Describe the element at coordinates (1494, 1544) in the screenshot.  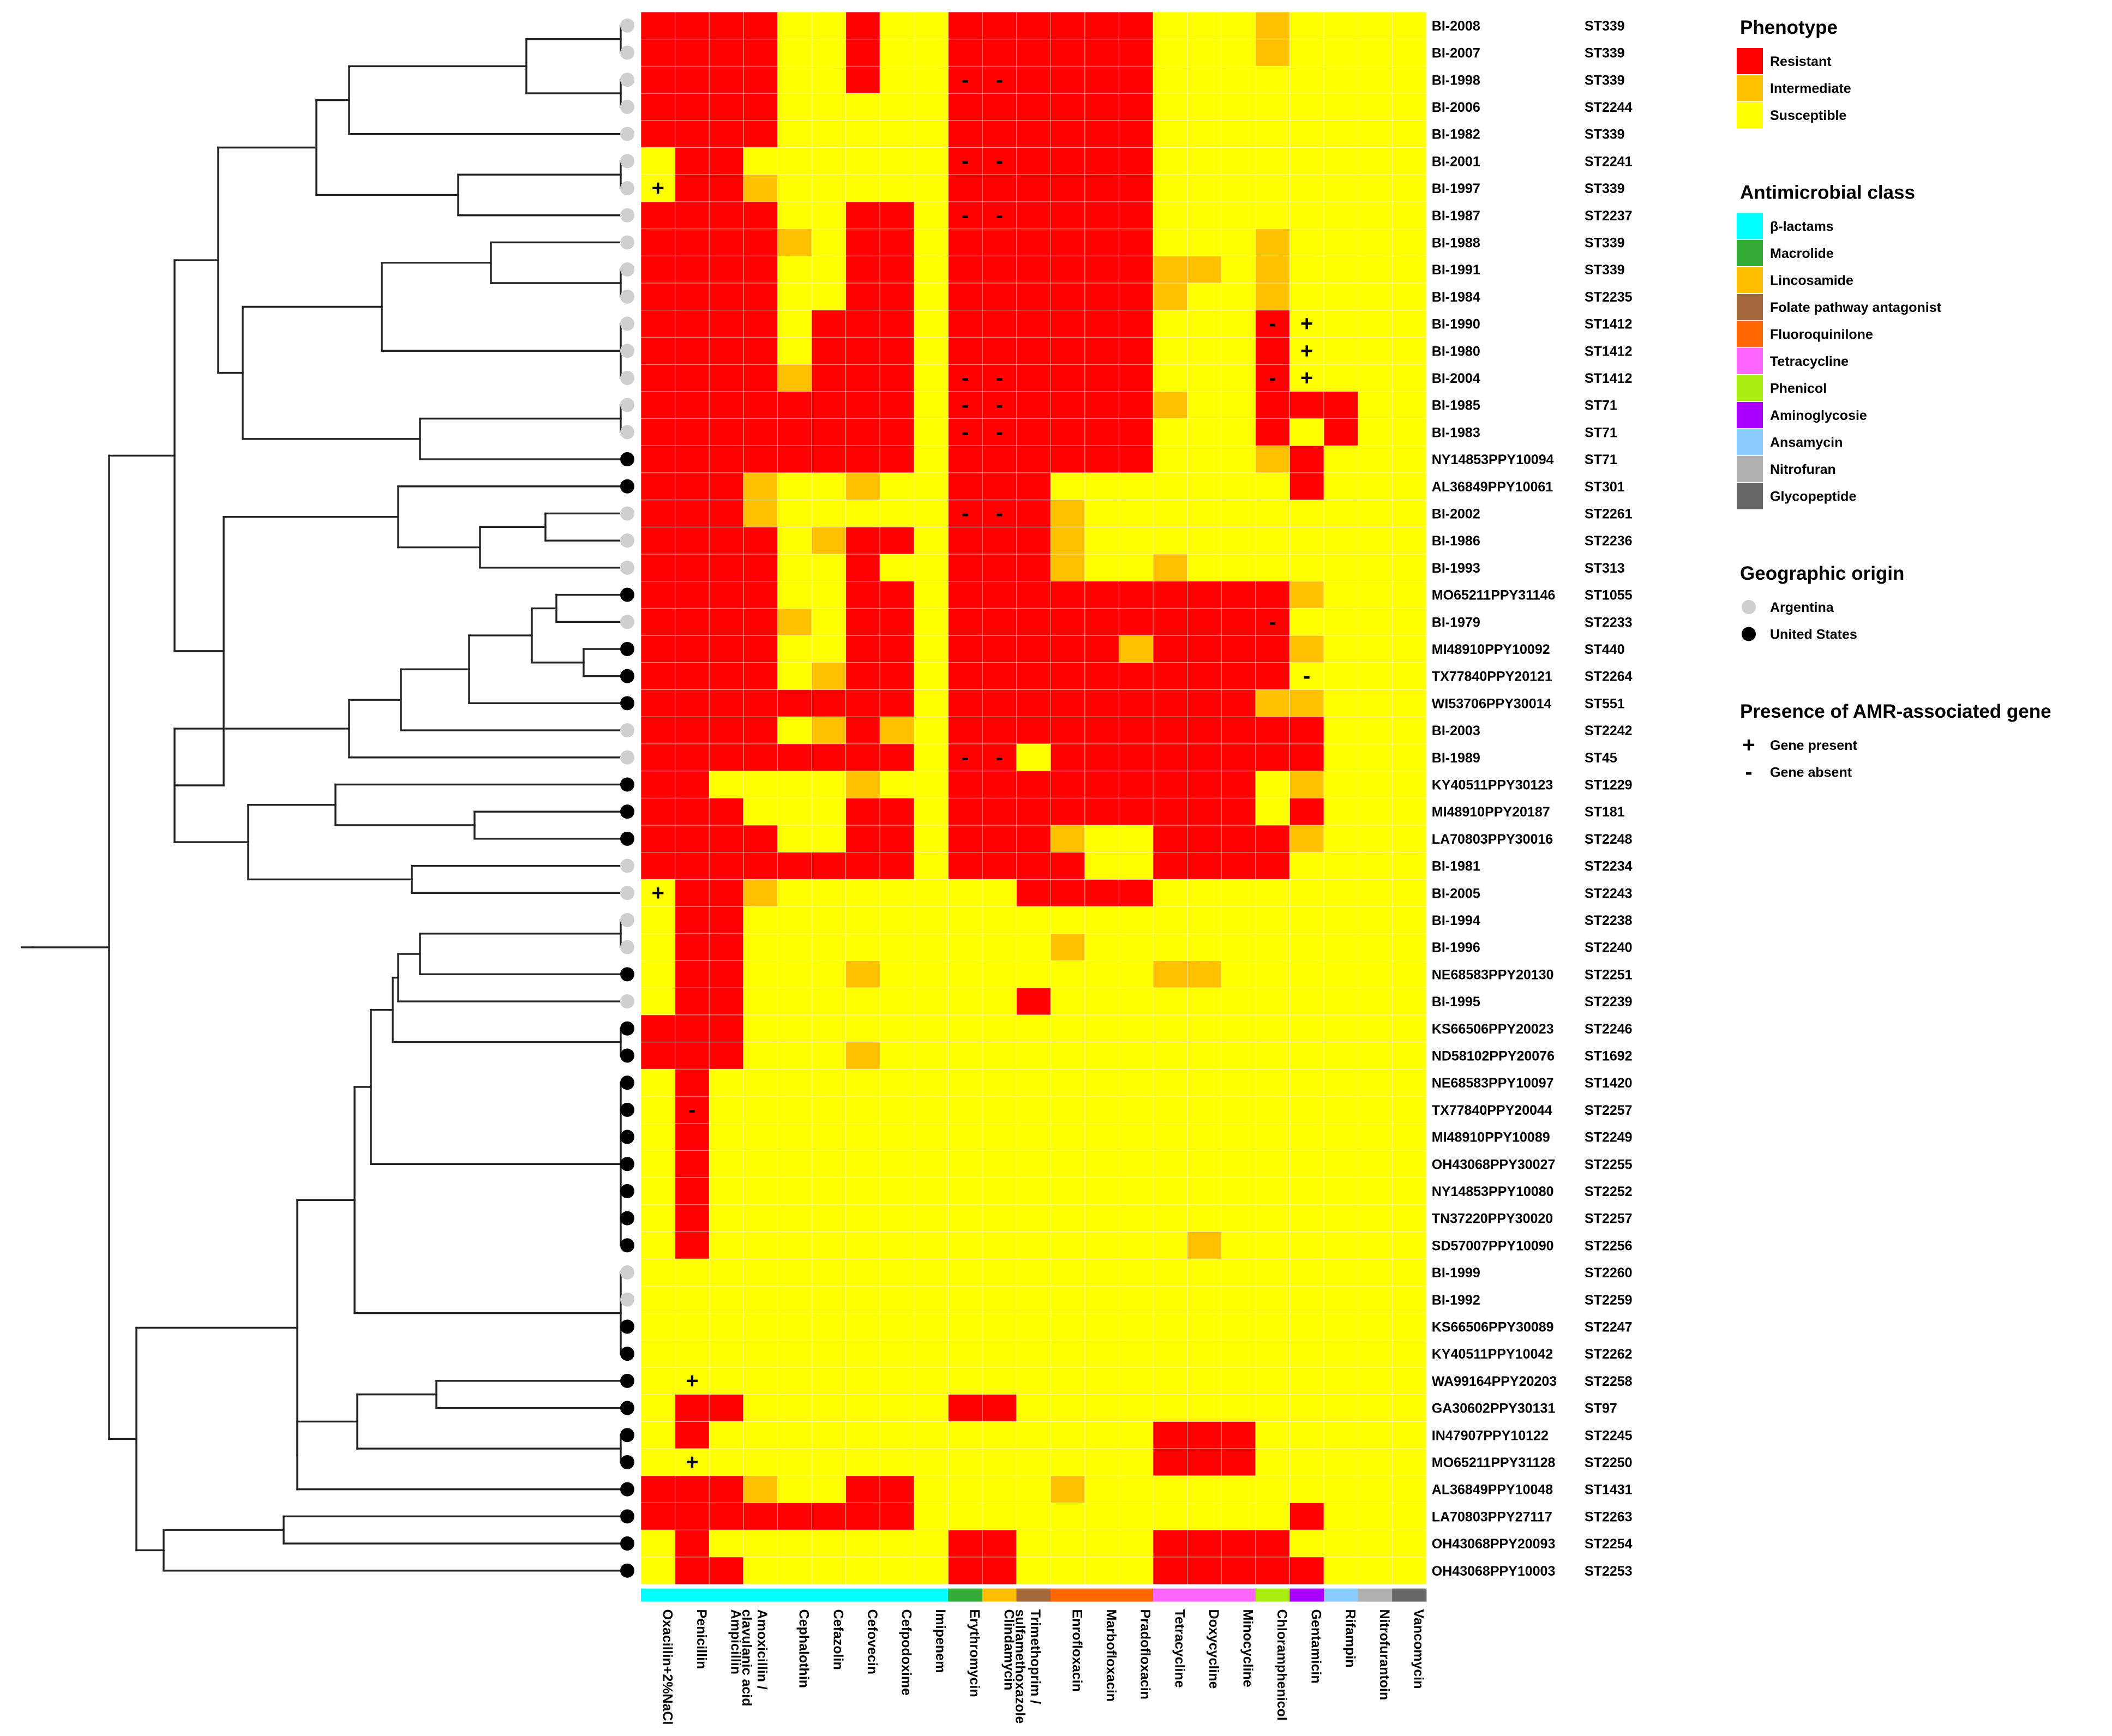
I see `isolate-label: OH43068PPY20093` at that location.